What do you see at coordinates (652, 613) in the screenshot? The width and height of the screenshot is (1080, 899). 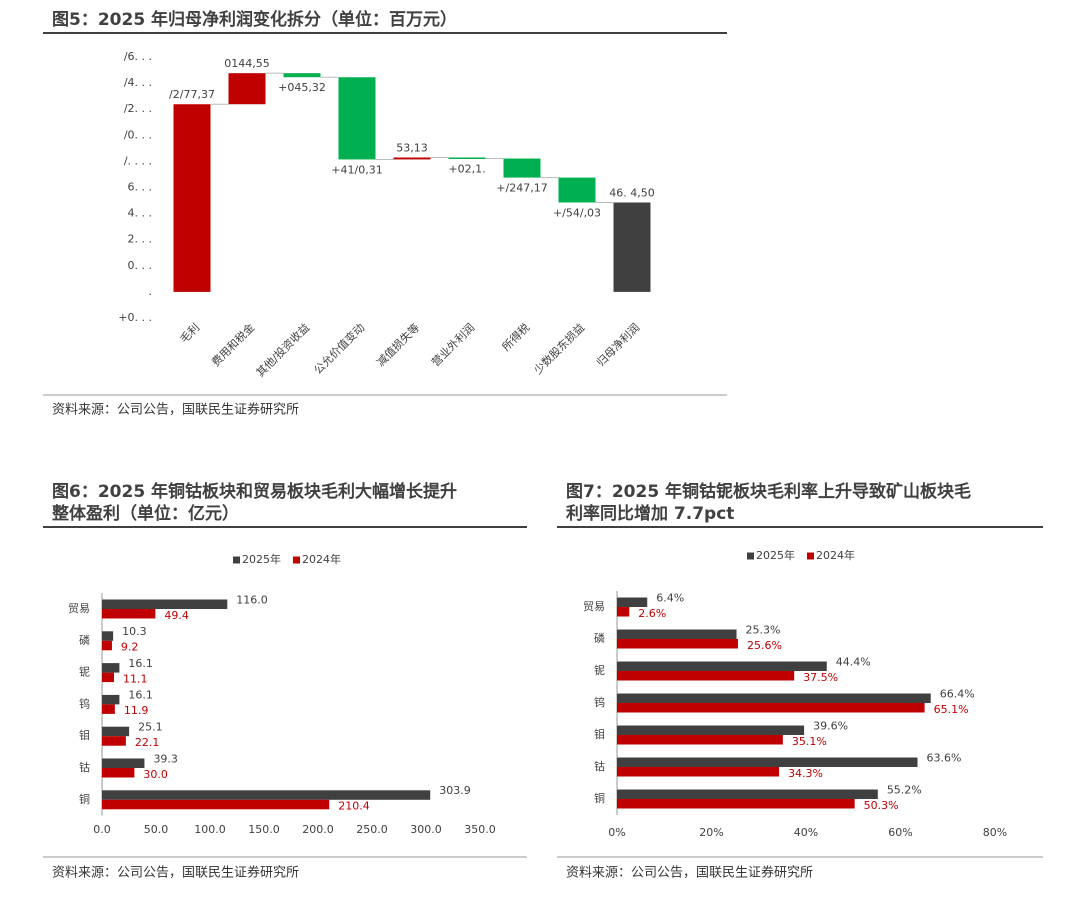 I see `value-label: 2.6%` at bounding box center [652, 613].